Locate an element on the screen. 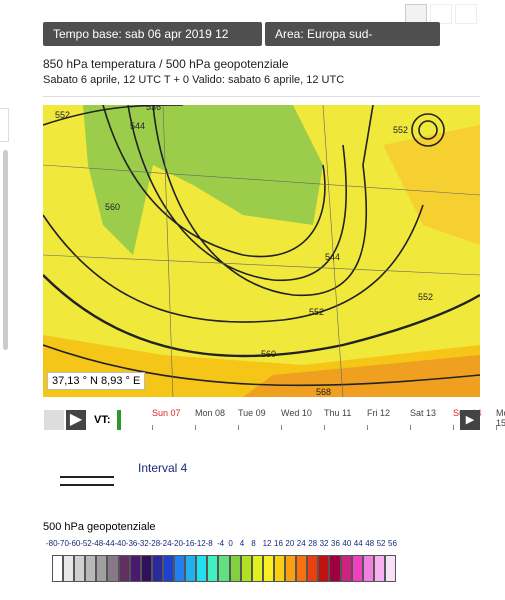  day-label: Fri 12 is located at coordinates (379, 413).